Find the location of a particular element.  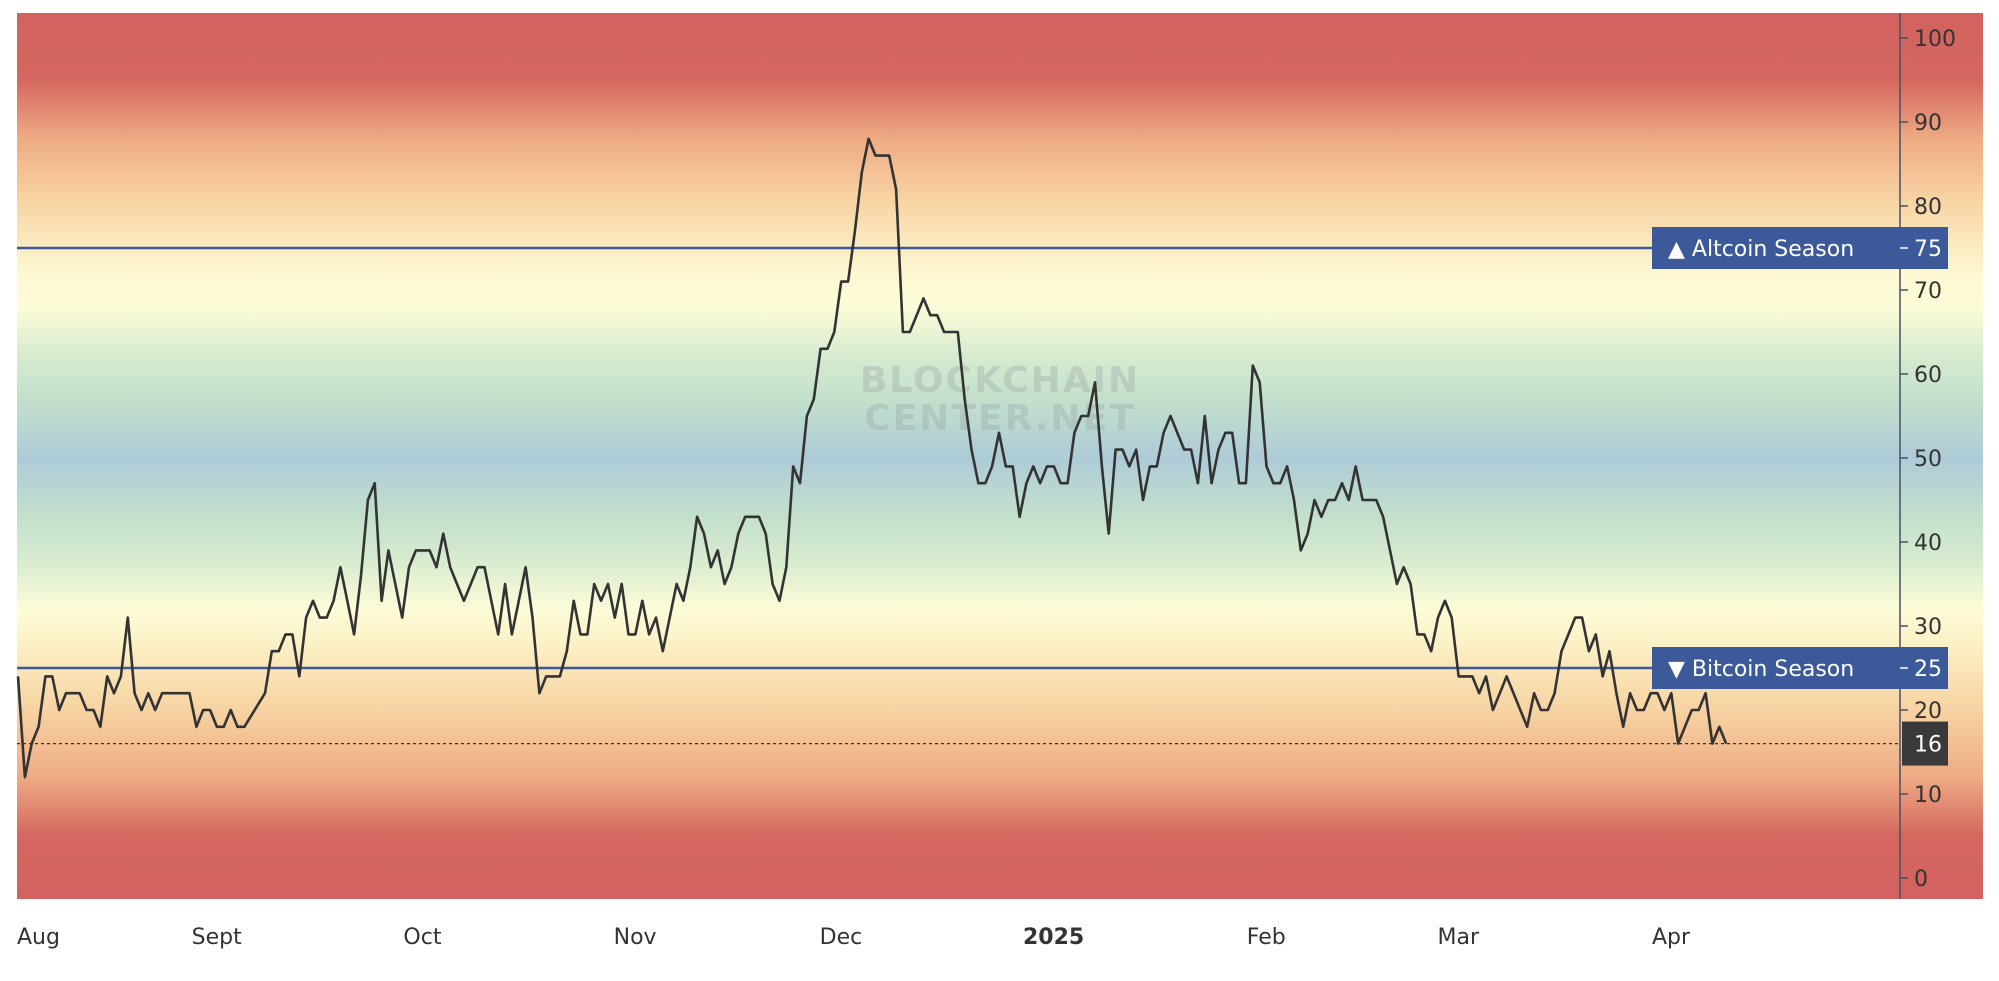

x-axis: Aug Sept Oct Nov Dec 2025 Feb Mar Apr is located at coordinates (854, 937).